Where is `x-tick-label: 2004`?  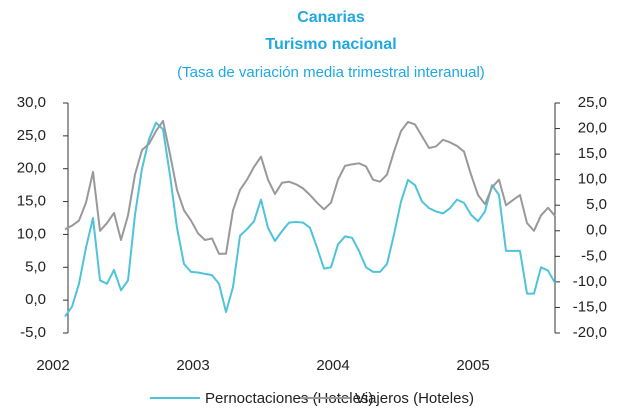
x-tick-label: 2004 is located at coordinates (332, 365).